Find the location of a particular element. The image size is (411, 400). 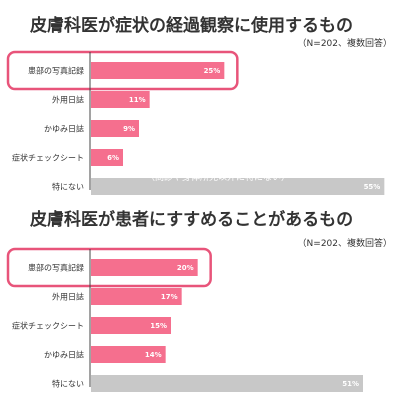

chart-1-subtitle: （N=202、複数回答） is located at coordinates (345, 43).